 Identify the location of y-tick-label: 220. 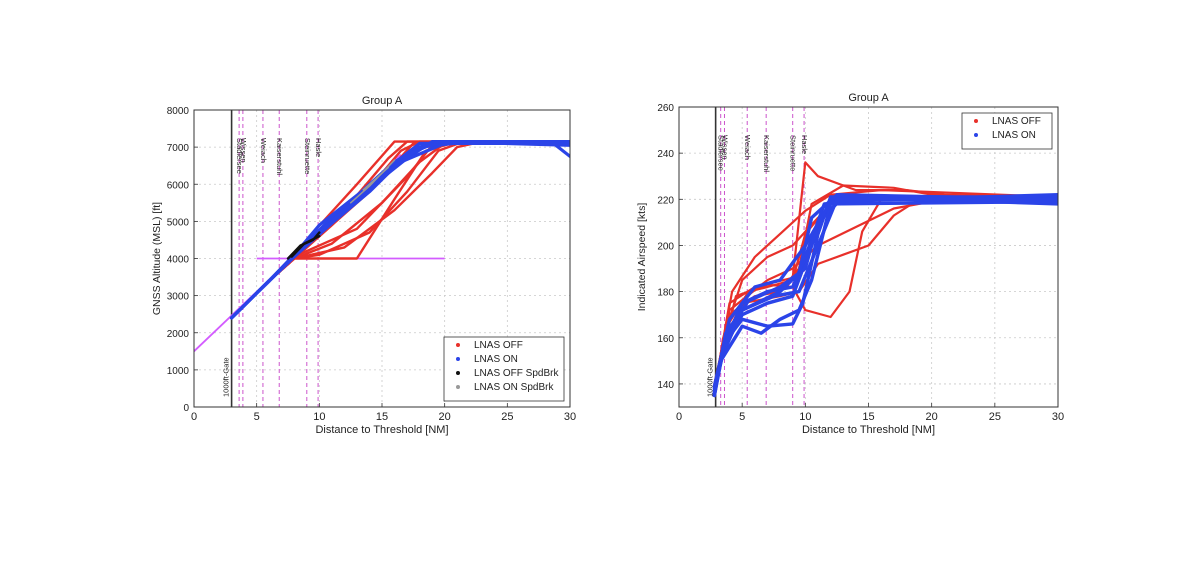
(665, 200).